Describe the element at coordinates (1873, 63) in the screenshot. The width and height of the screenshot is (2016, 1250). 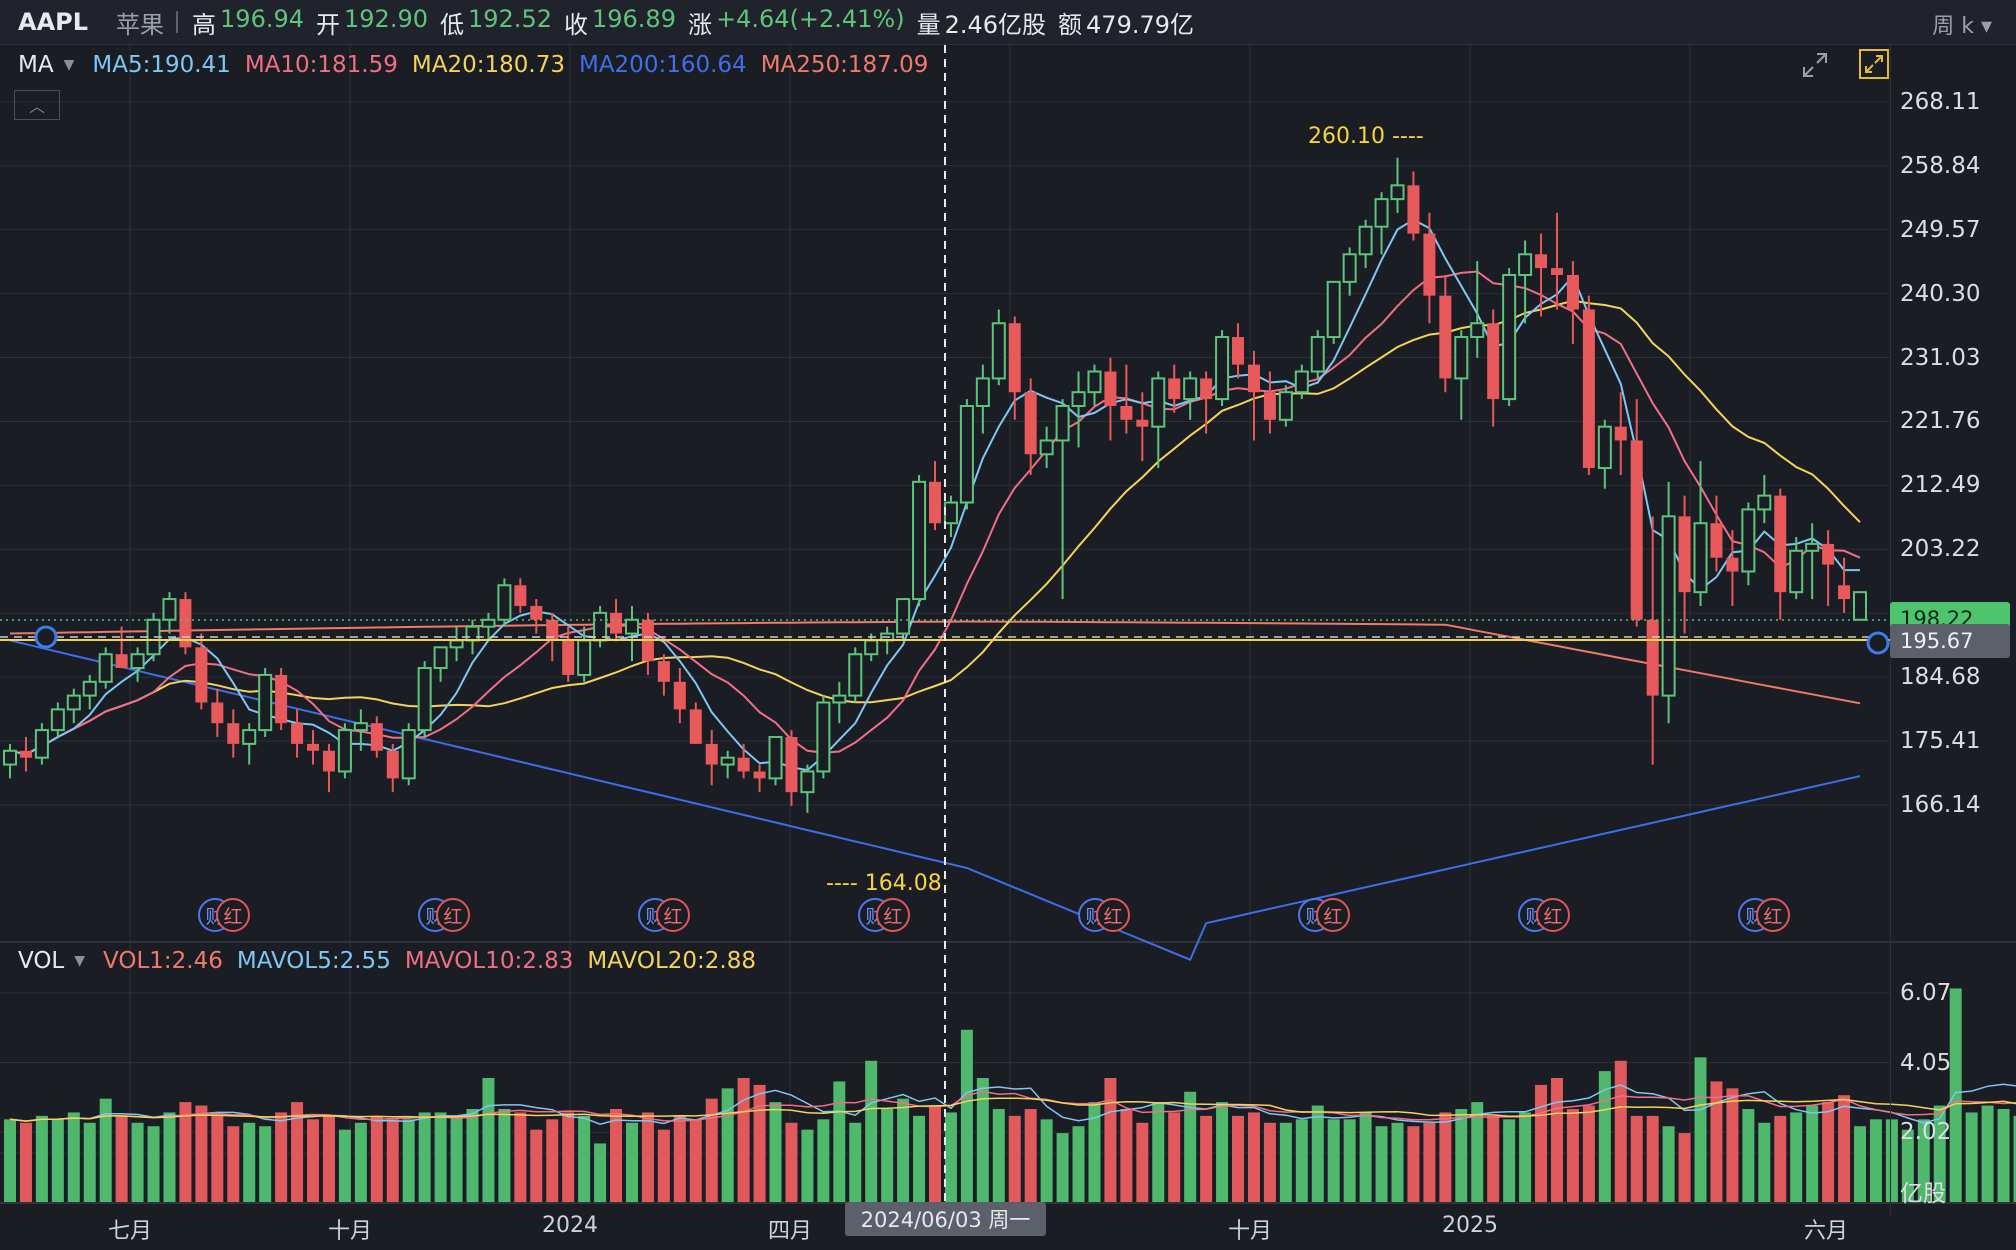
I see `fullscreen-icon` at that location.